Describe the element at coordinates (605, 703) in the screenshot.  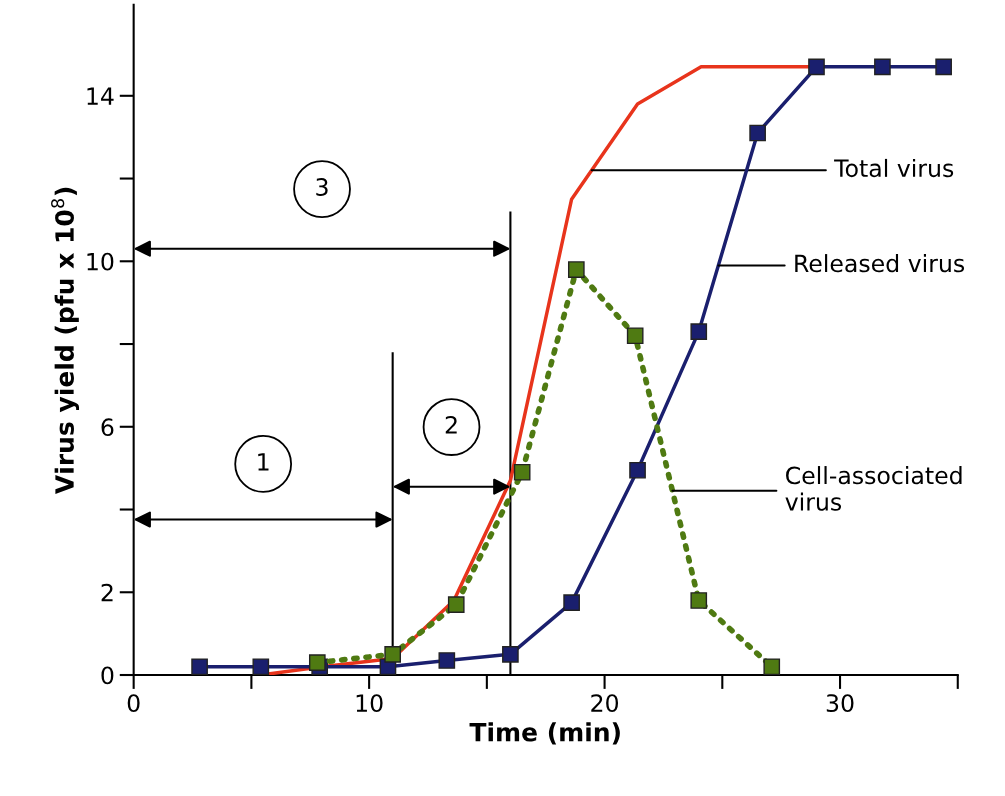
I see `x-tick-label: 20` at that location.